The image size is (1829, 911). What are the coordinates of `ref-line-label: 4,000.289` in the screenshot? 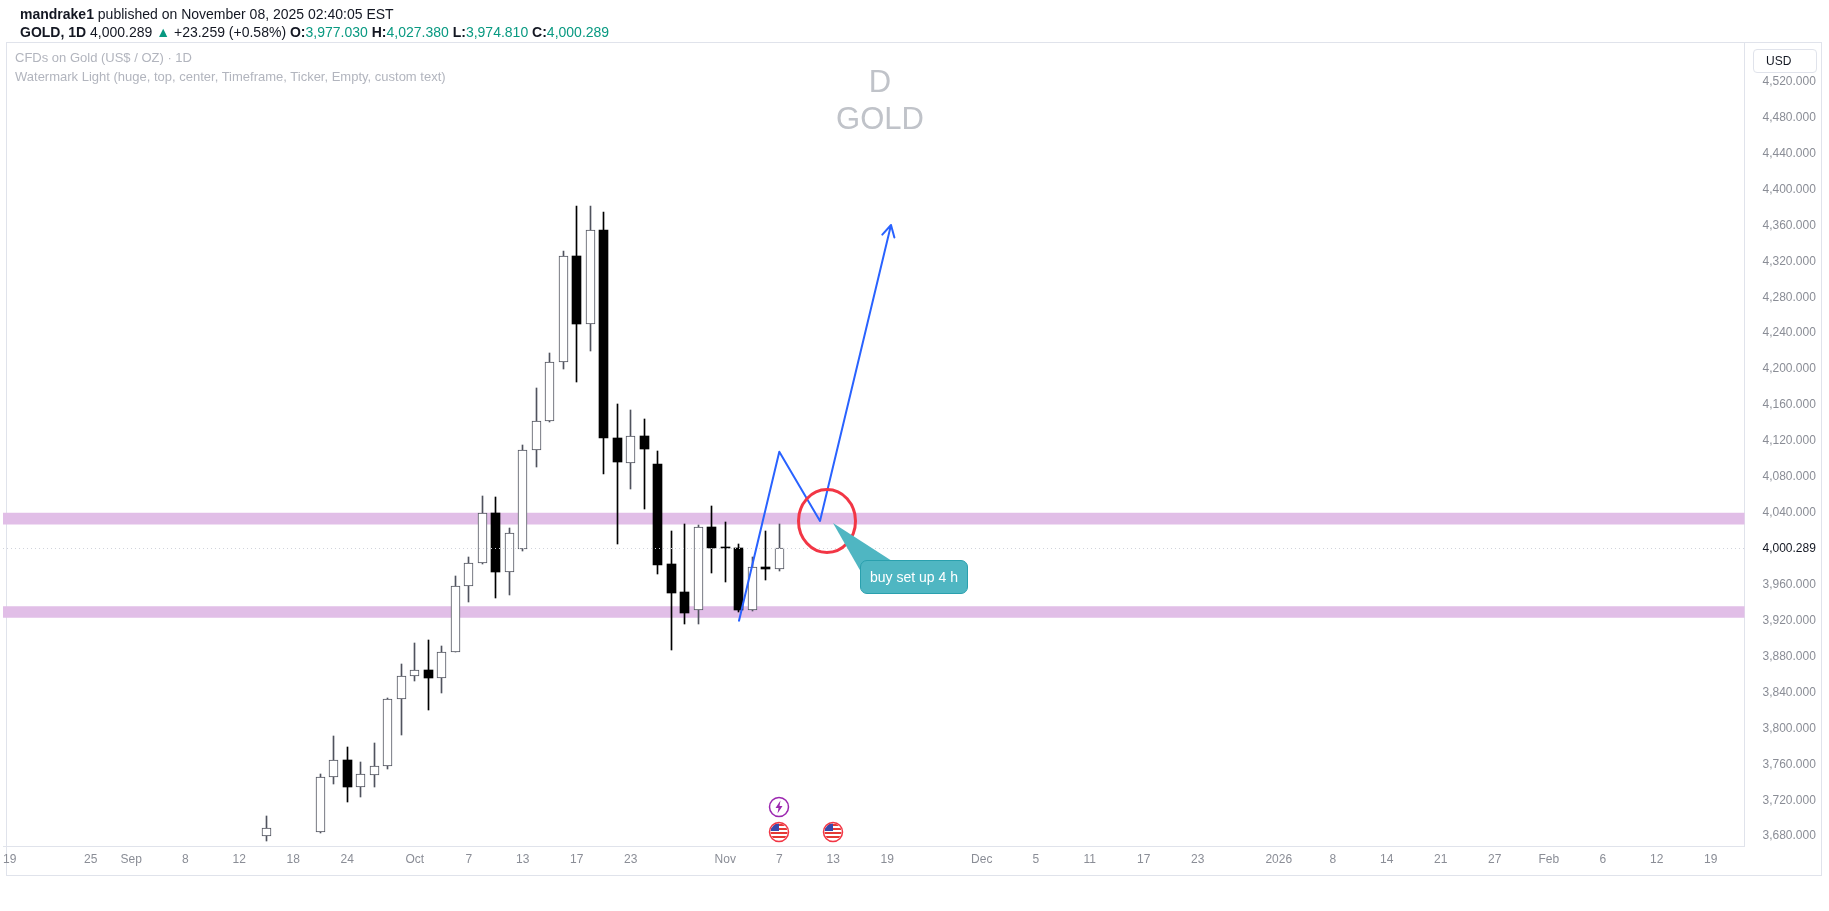 It's located at (1789, 547).